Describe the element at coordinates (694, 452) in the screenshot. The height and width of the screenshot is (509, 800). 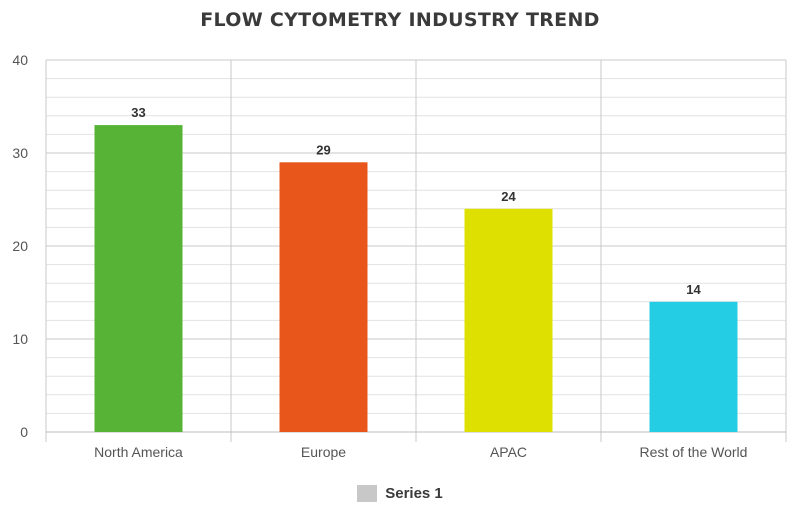
I see `x-tick-label: Rest of the World` at that location.